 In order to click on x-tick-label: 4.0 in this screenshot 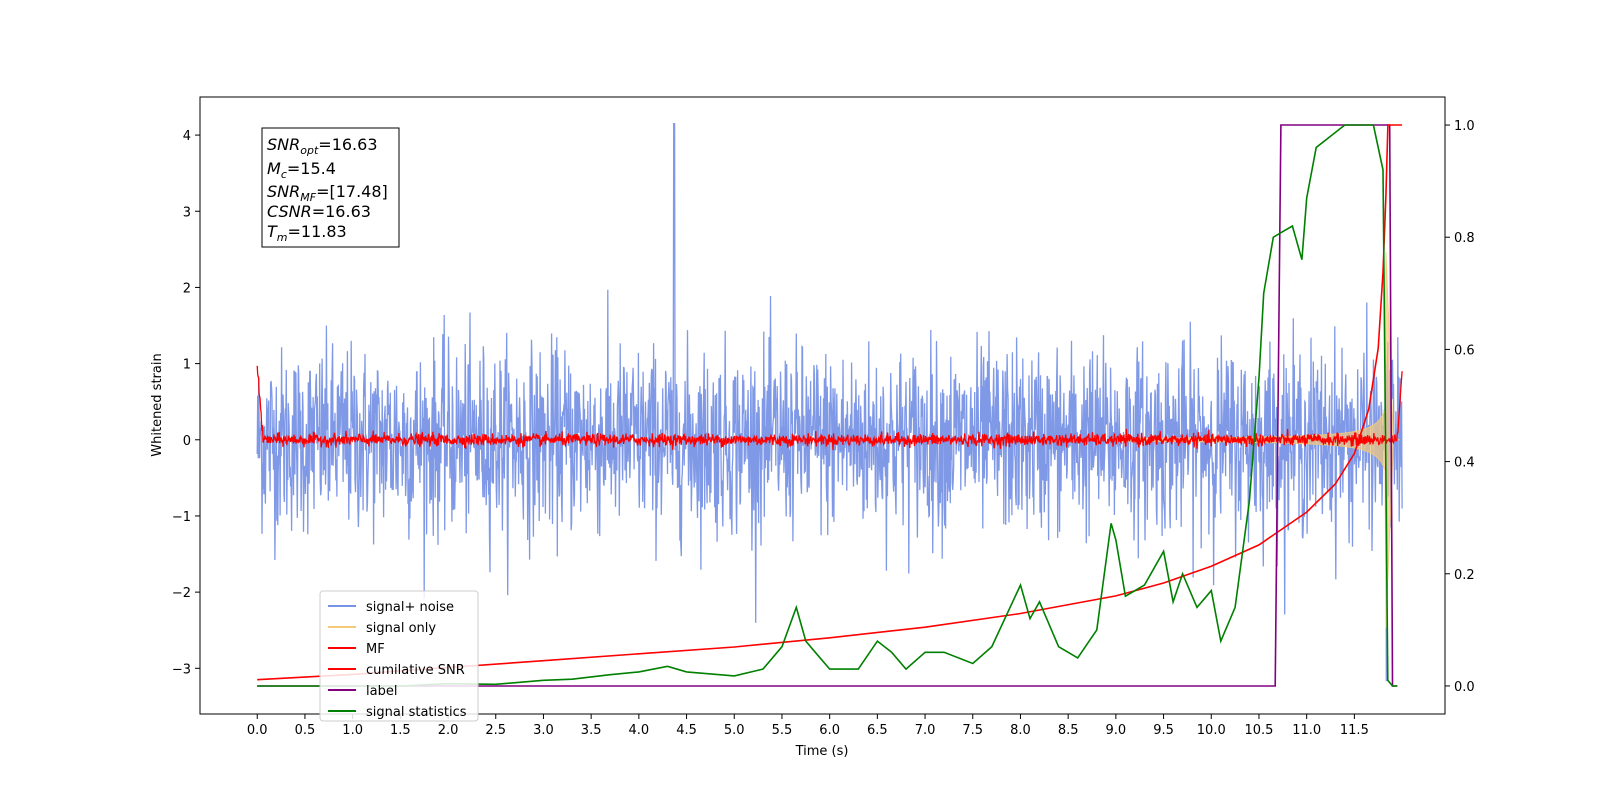, I will do `click(639, 730)`.